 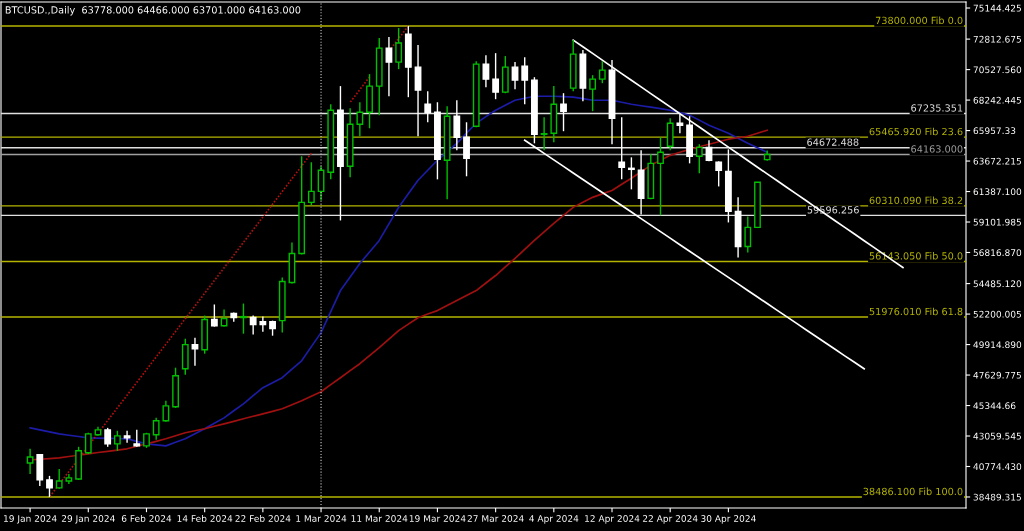 What do you see at coordinates (997, 436) in the screenshot?
I see `y-tick-label: 43059.545` at bounding box center [997, 436].